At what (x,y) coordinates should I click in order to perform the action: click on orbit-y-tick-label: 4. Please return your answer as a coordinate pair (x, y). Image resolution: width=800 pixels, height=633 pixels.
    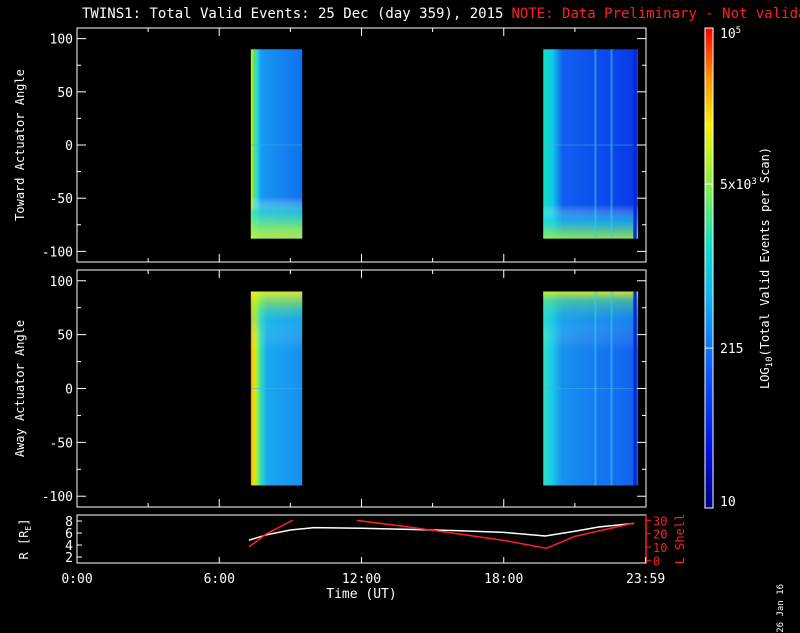
    Looking at the image, I should click on (69, 546).